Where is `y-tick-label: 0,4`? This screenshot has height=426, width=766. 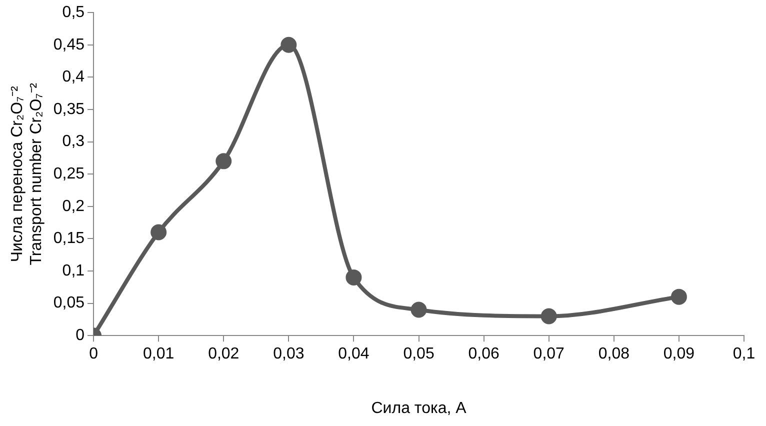 y-tick-label: 0,4 is located at coordinates (73, 77).